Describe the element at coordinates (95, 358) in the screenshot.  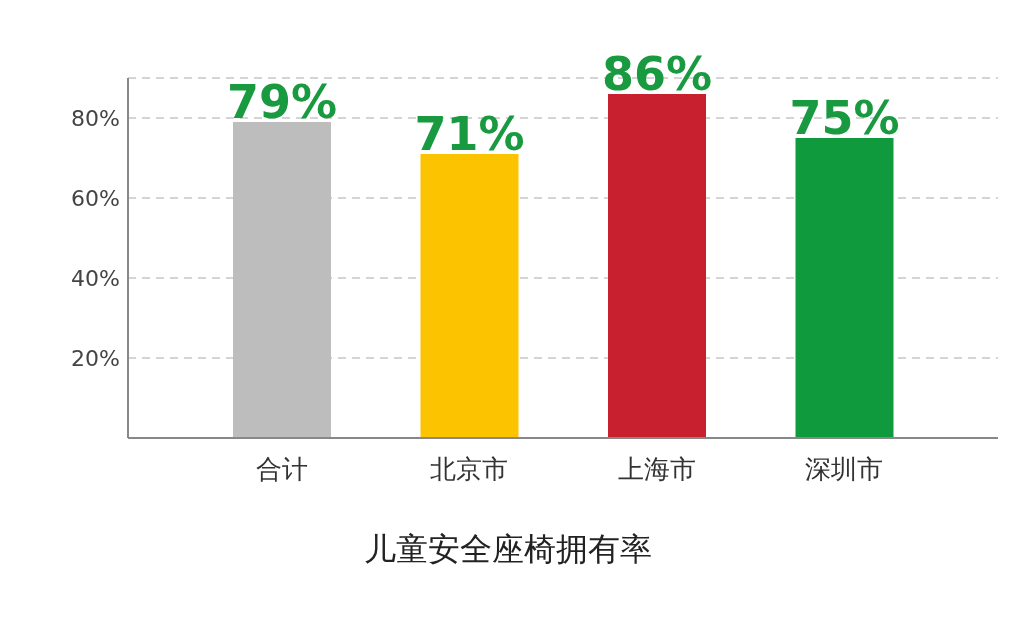
I see `y-tick-label: 20%` at that location.